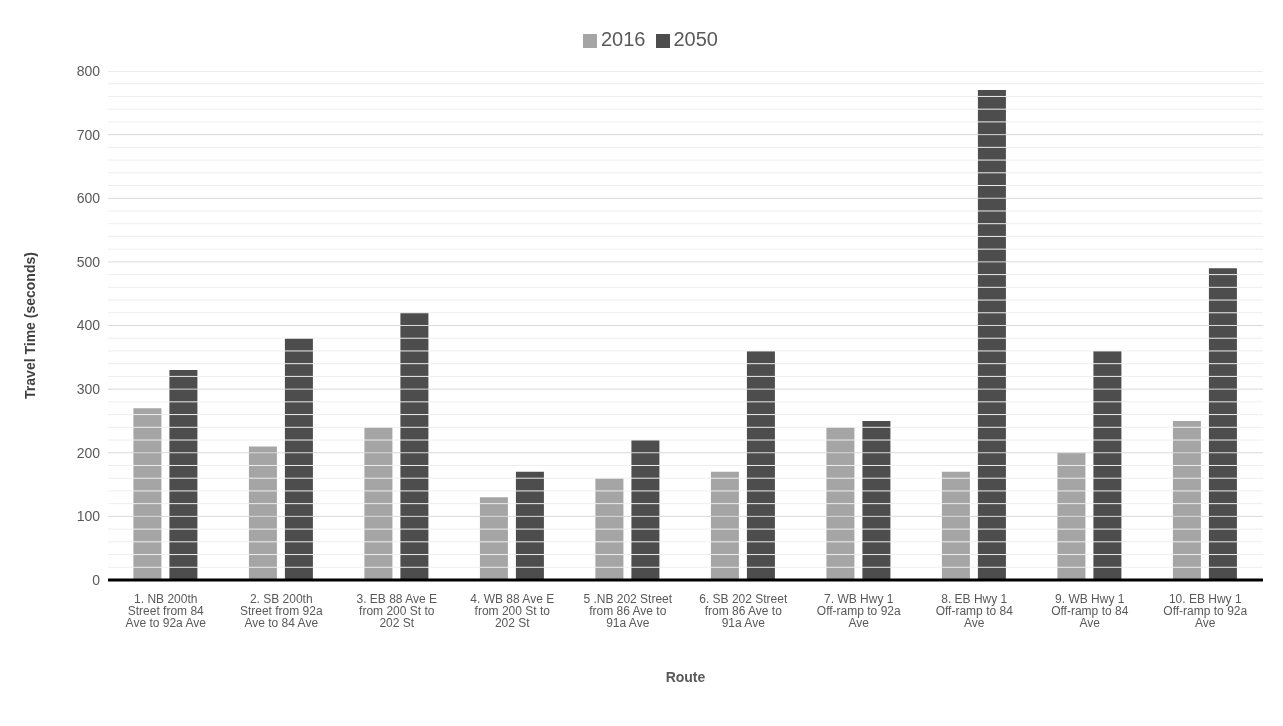 This screenshot has width=1283, height=726. Describe the element at coordinates (88, 389) in the screenshot. I see `y-tick-label: 300` at that location.